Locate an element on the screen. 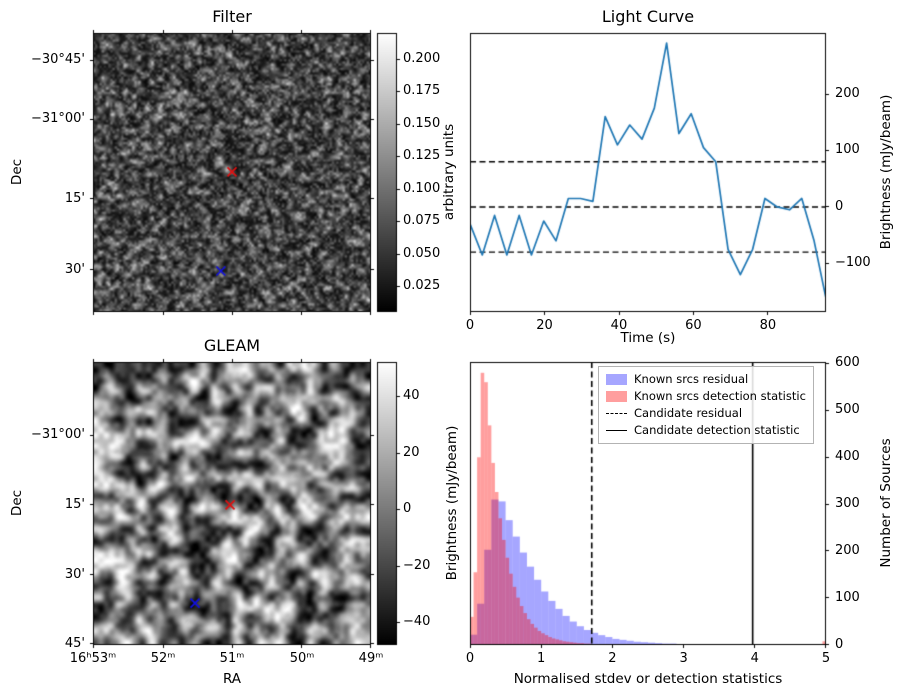  light-curve-xtick-label: 60 is located at coordinates (693, 325).